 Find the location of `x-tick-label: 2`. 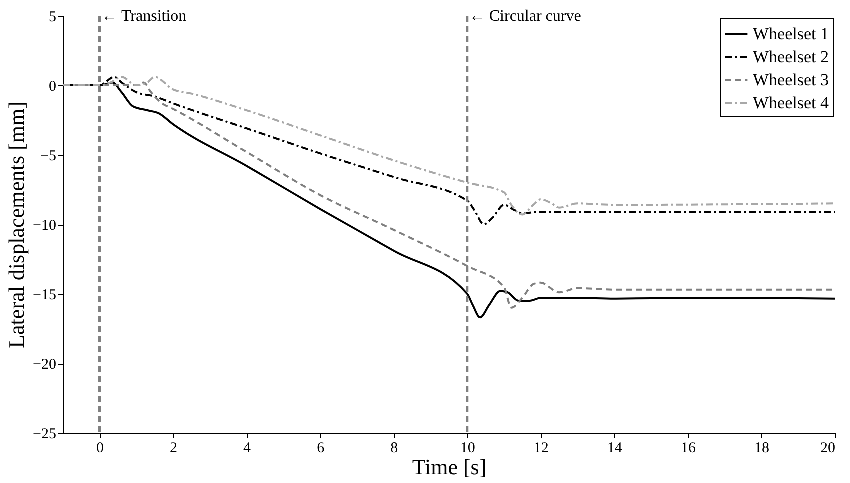

x-tick-label: 2 is located at coordinates (174, 448).